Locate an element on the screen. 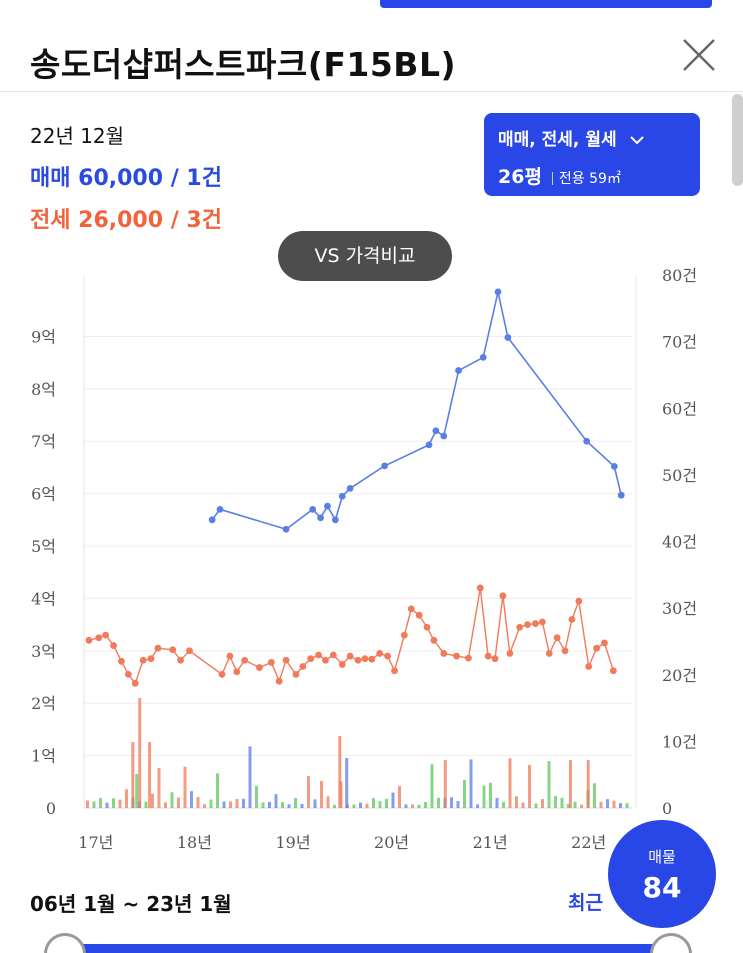 The image size is (743, 953). x-tick: 19년 is located at coordinates (292, 842).